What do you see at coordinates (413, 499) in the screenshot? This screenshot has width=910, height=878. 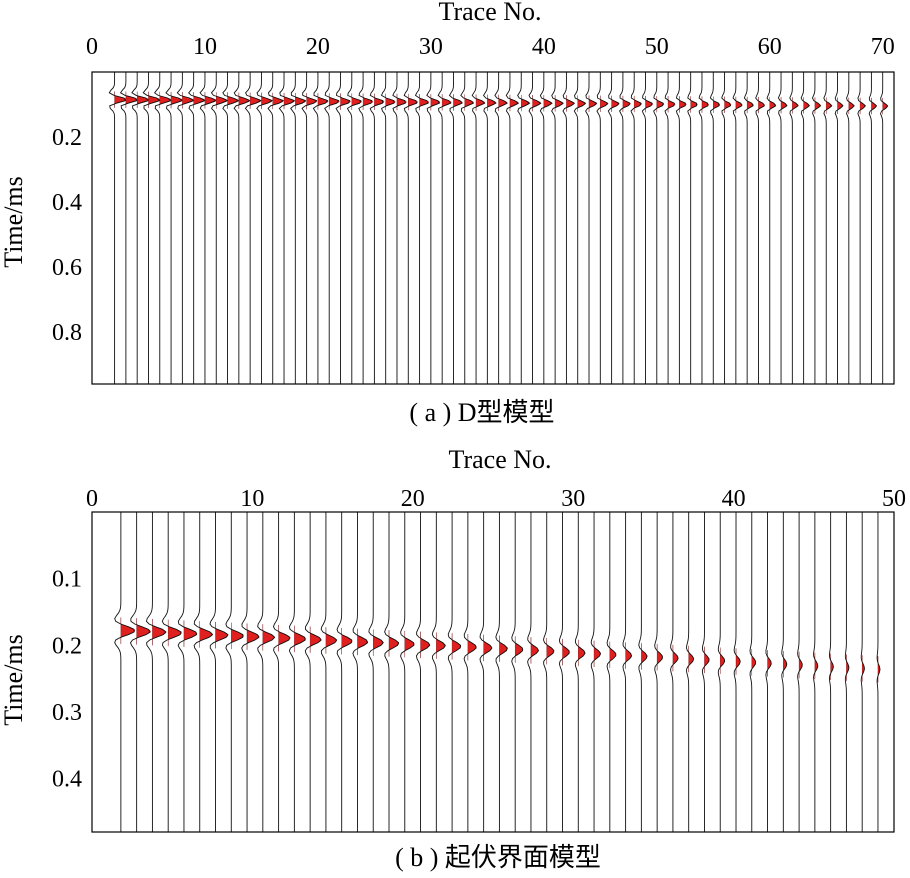 I see `x-tick-label: 20` at bounding box center [413, 499].